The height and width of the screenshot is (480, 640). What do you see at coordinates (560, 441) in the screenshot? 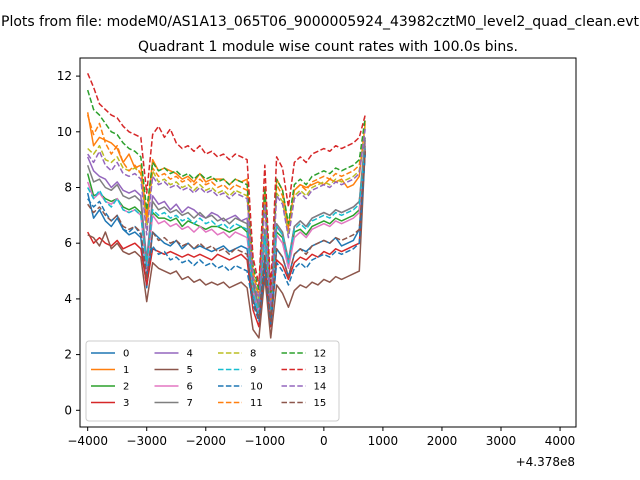
I see `x-tick-label: 4000` at bounding box center [560, 441].